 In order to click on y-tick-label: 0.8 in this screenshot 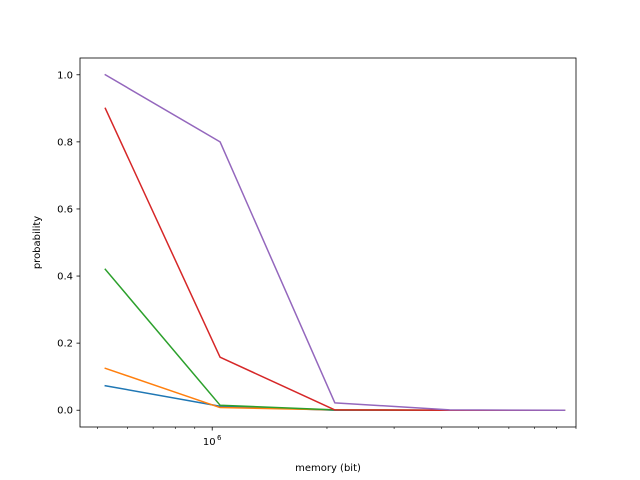, I will do `click(65, 142)`.